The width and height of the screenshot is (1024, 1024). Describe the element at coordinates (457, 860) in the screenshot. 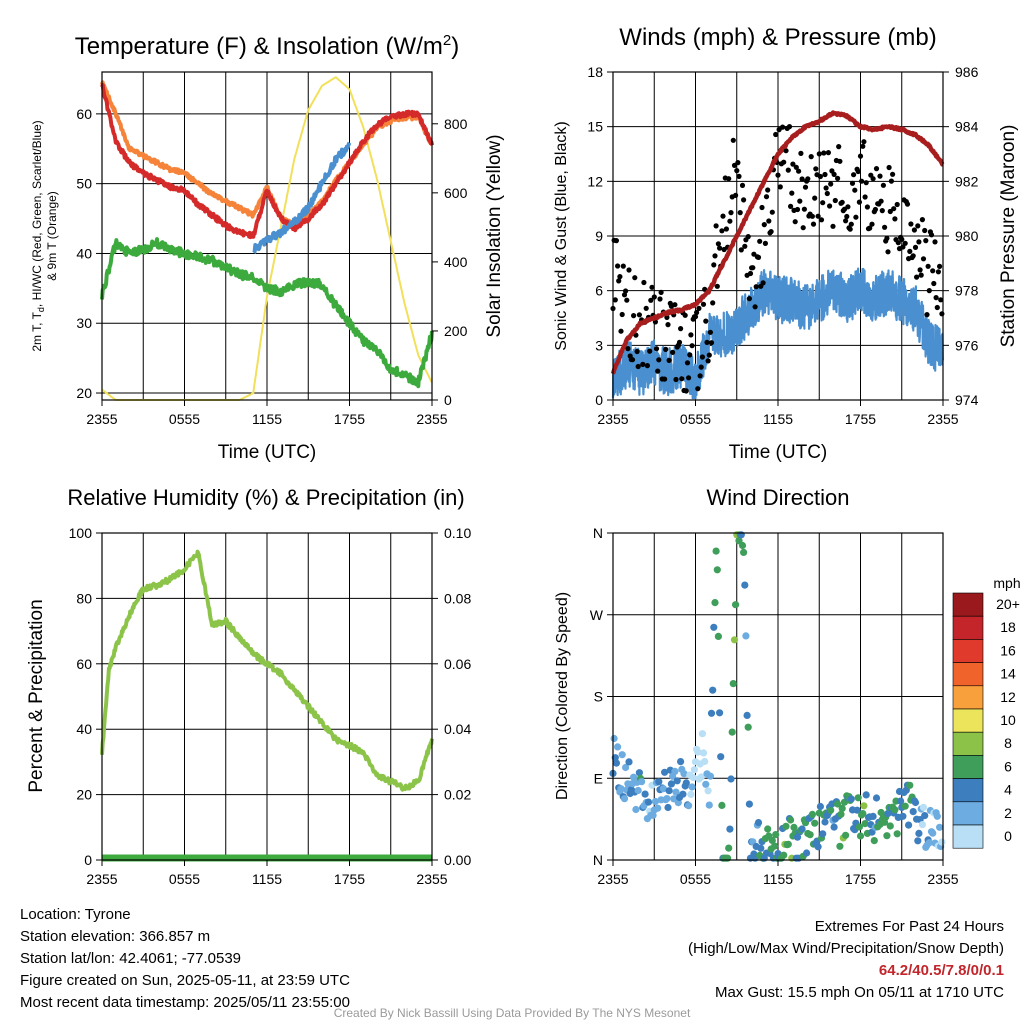

I see `y2-tick-label: 0.00` at that location.